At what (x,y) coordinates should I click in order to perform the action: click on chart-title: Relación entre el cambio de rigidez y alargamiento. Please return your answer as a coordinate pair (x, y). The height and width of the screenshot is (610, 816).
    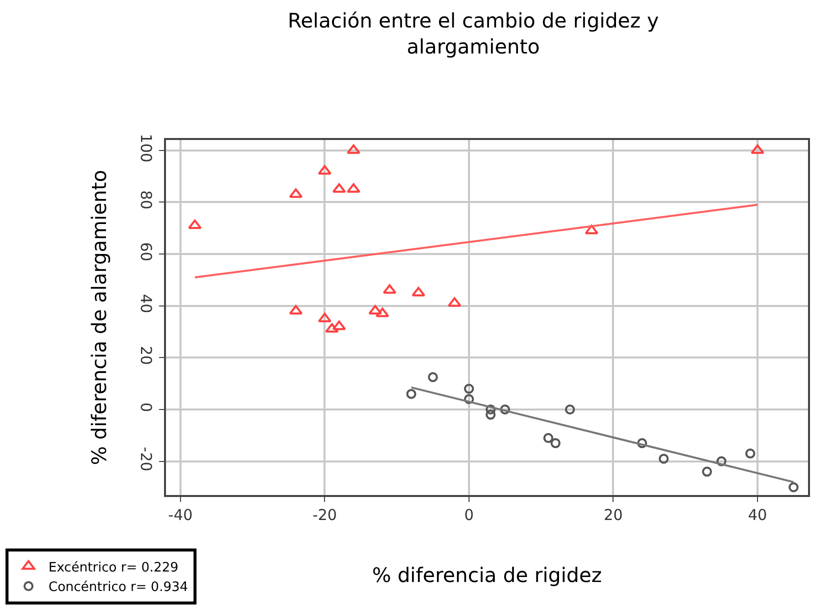
    Looking at the image, I should click on (473, 33).